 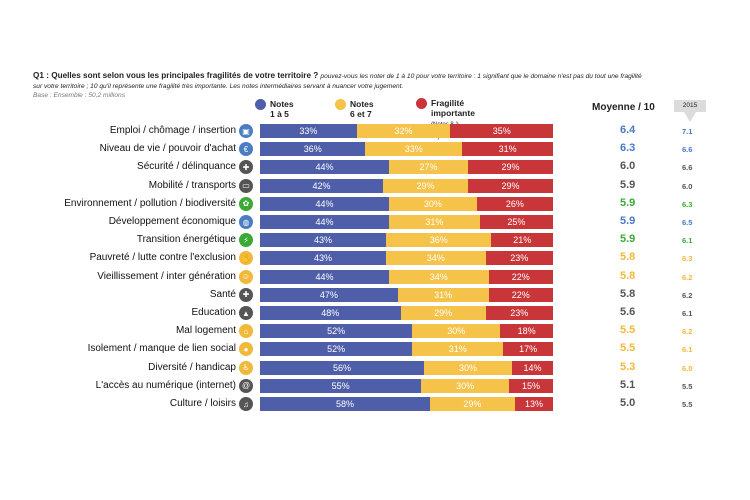 I want to click on bar-segment-low: 36%, so click(x=313, y=149).